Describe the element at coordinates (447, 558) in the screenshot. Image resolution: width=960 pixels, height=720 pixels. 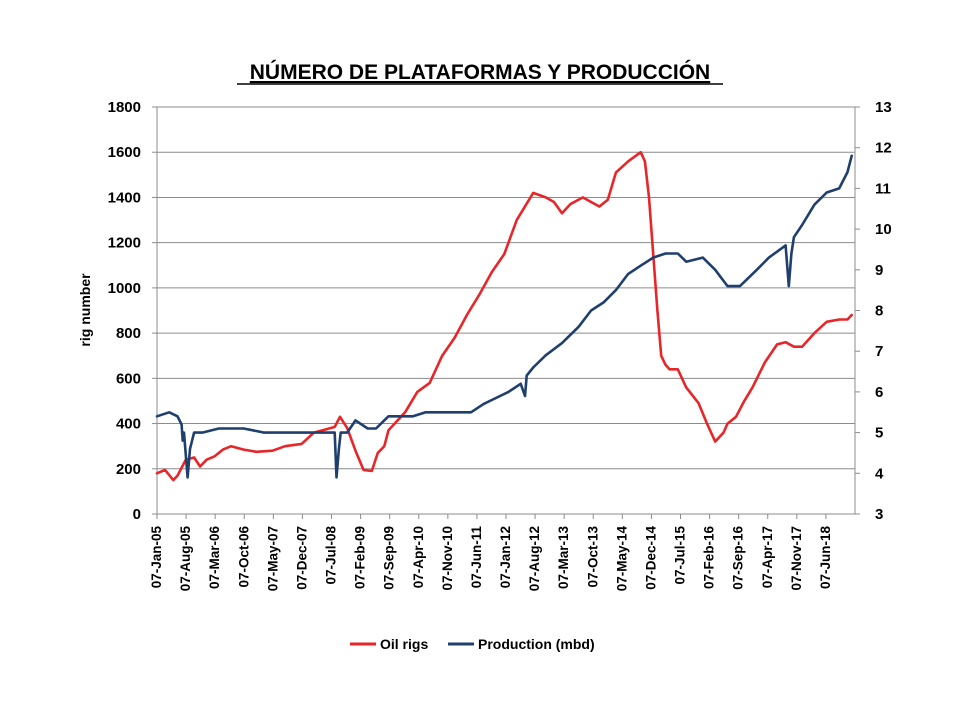
I see `x-tick-label: 07-Nov-10` at that location.